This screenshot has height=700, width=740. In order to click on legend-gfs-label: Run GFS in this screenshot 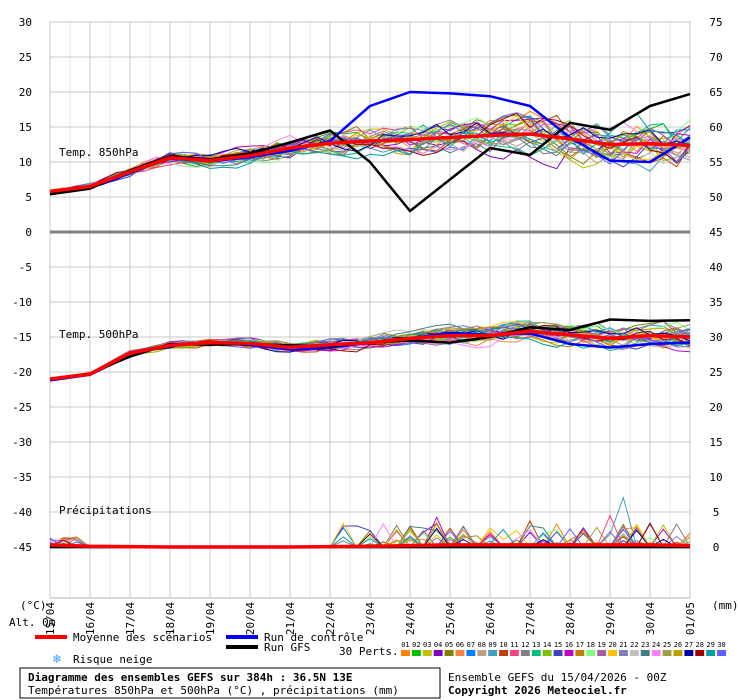, I will do `click(287, 647)`.